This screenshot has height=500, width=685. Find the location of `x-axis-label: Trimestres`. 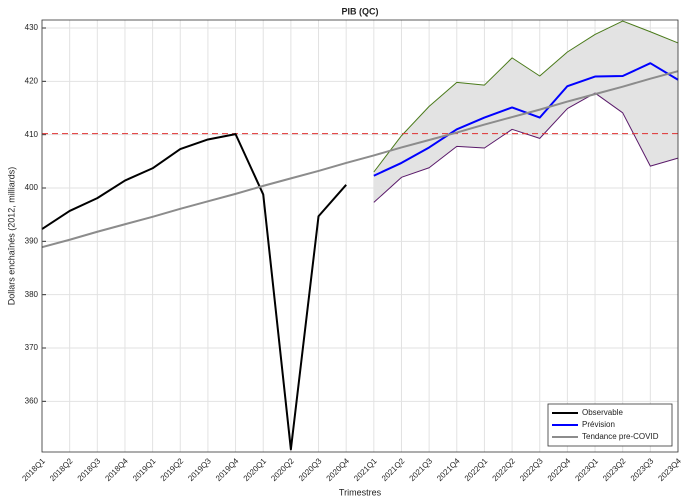

x-axis-label: Trimestres is located at coordinates (360, 492).